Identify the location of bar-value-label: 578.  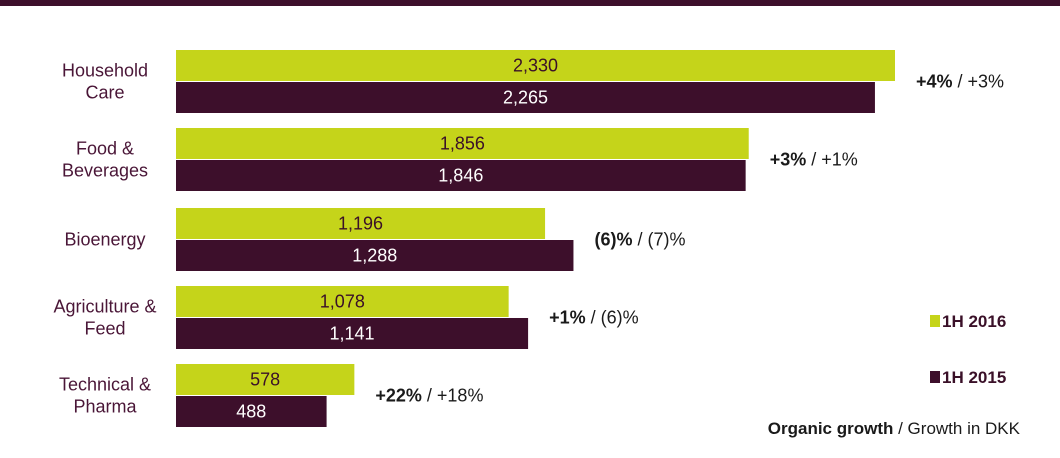
(265, 380).